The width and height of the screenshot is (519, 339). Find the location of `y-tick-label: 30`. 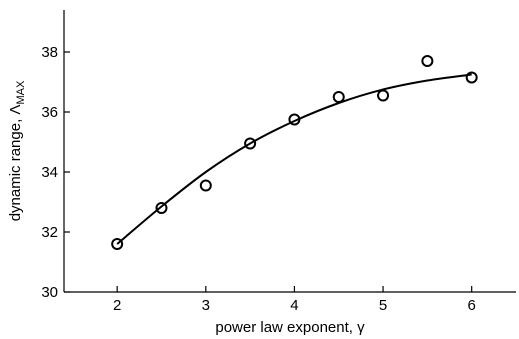

y-tick-label: 30 is located at coordinates (49, 292).